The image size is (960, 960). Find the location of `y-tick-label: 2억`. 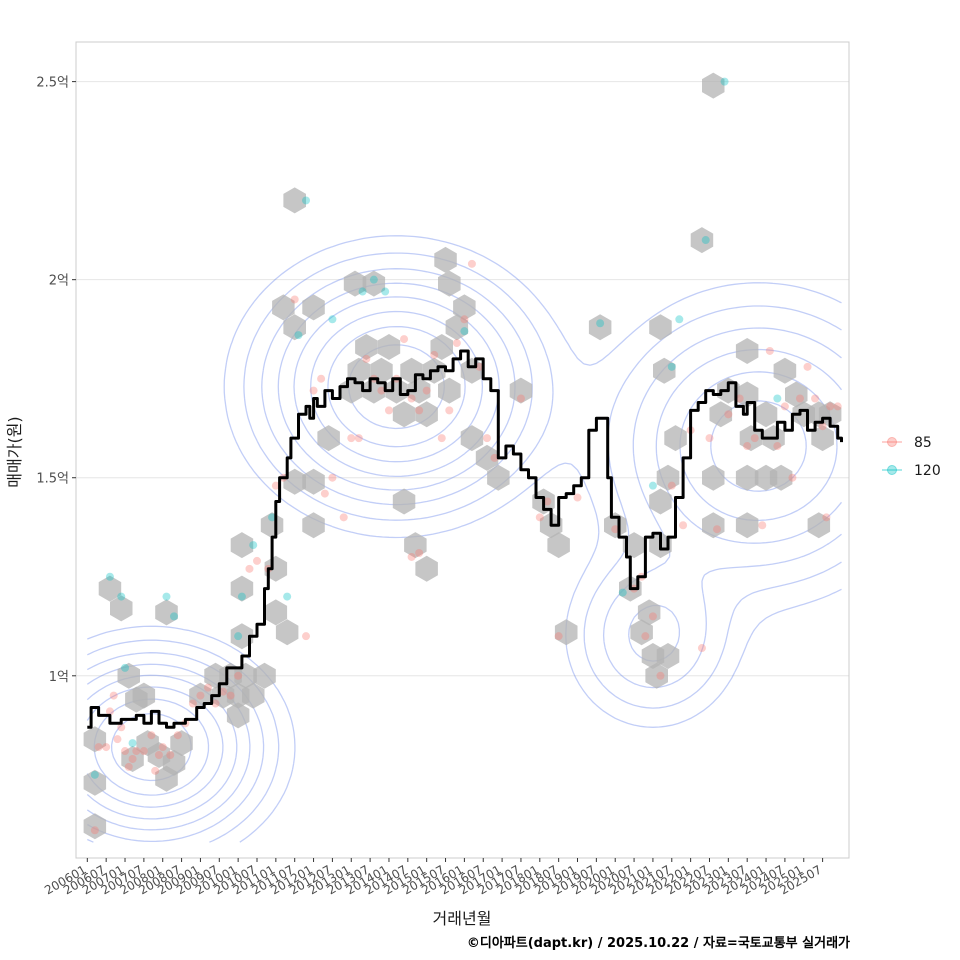

y-tick-label: 2억 is located at coordinates (59, 281).